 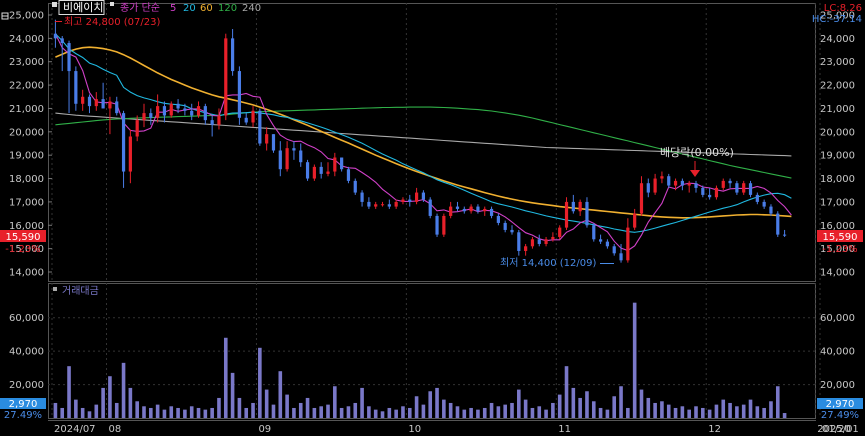 What do you see at coordinates (837, 352) in the screenshot?
I see `volume-tick-label-right: 40,000` at bounding box center [837, 352].